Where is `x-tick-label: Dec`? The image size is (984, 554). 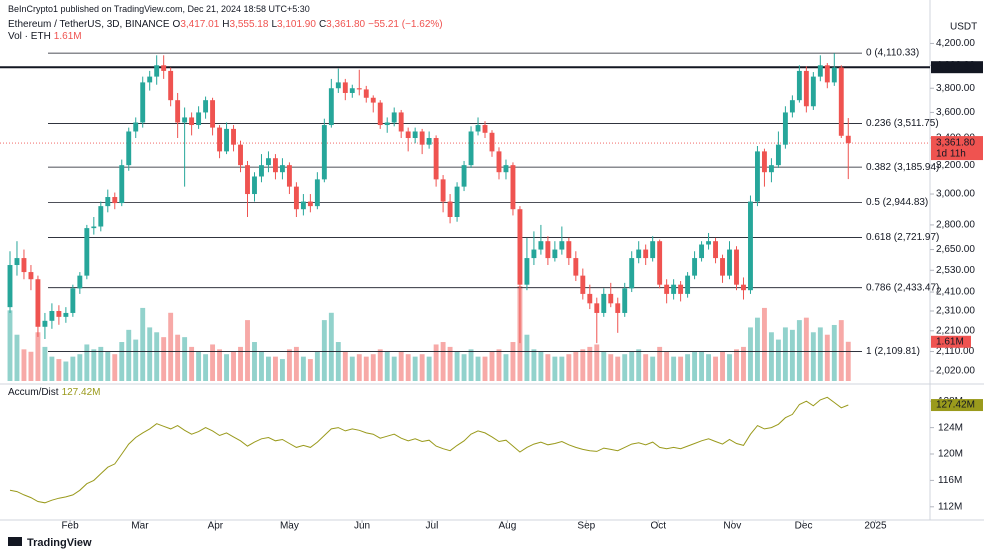
x-tick-label: Dec is located at coordinates (804, 526).